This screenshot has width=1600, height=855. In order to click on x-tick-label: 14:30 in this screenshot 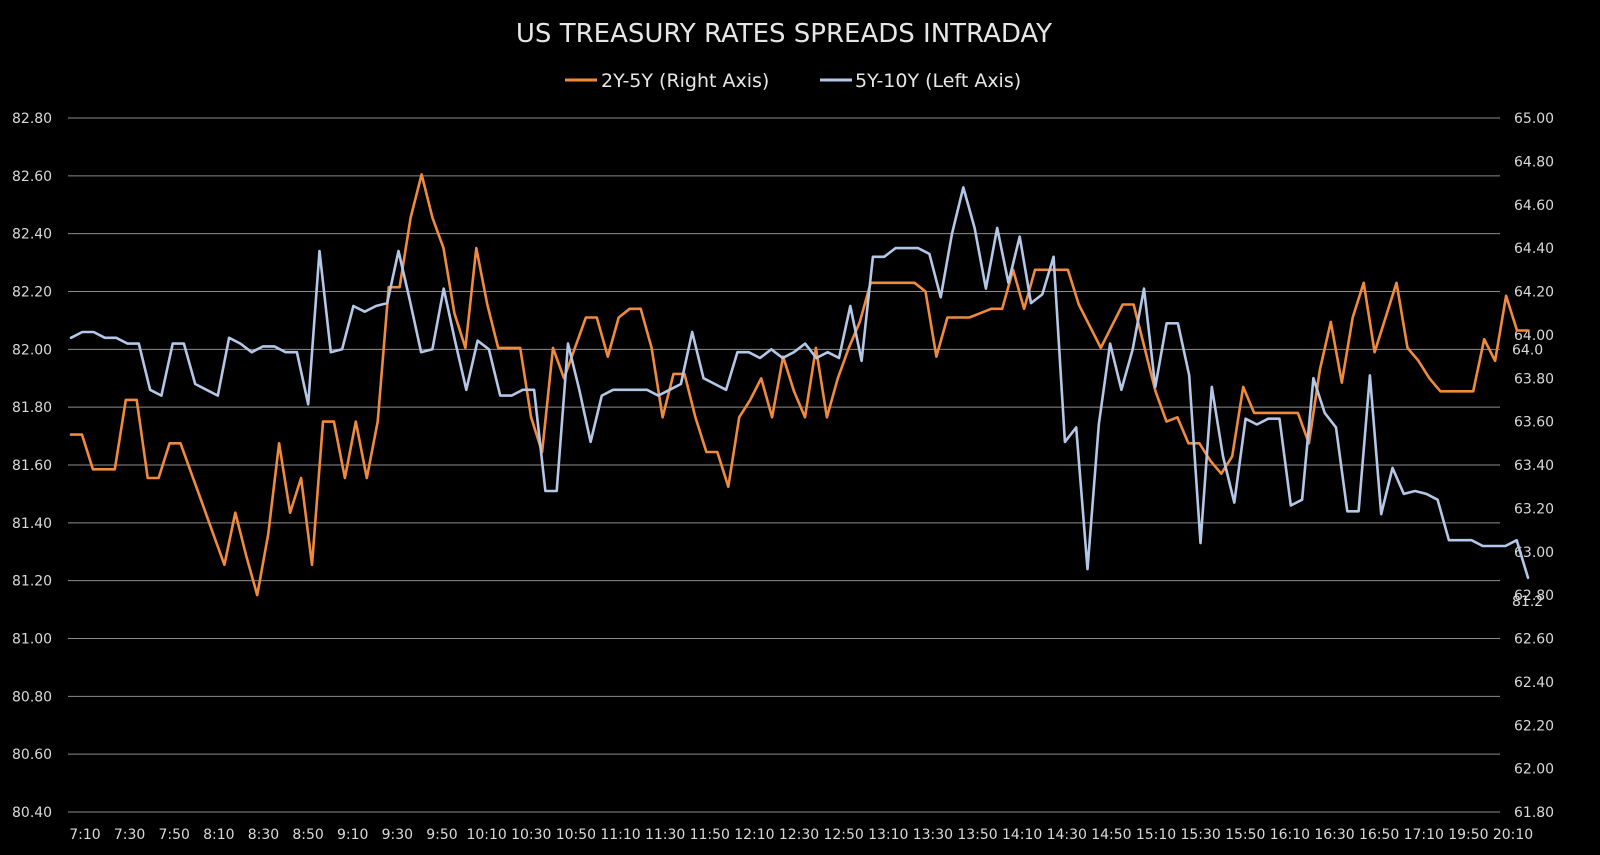, I will do `click(1067, 835)`.